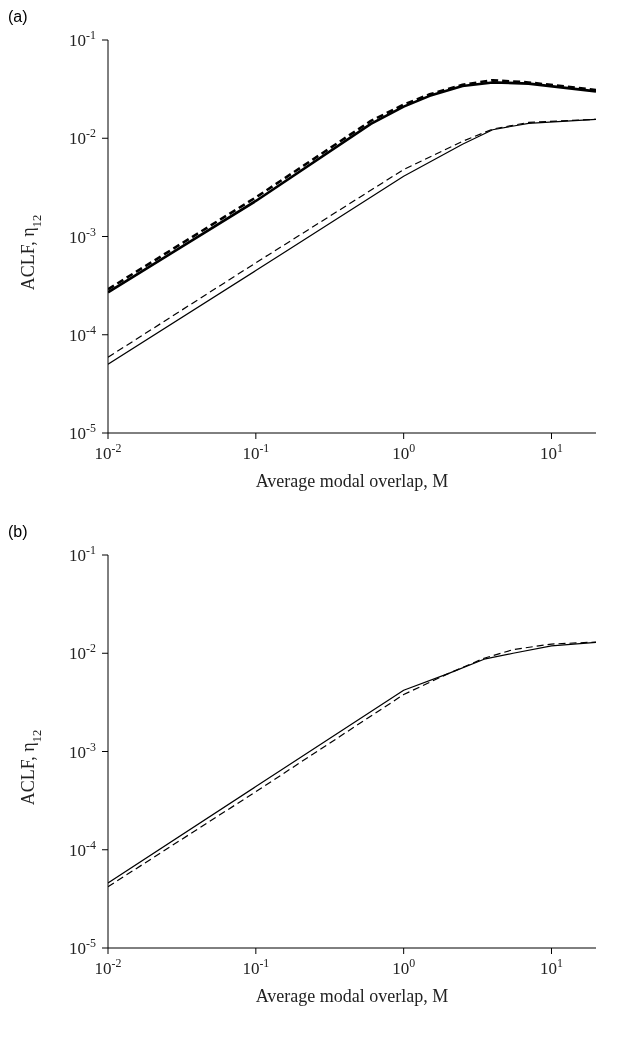 The image size is (618, 1054). I want to click on chart-title: (a), so click(18, 17).